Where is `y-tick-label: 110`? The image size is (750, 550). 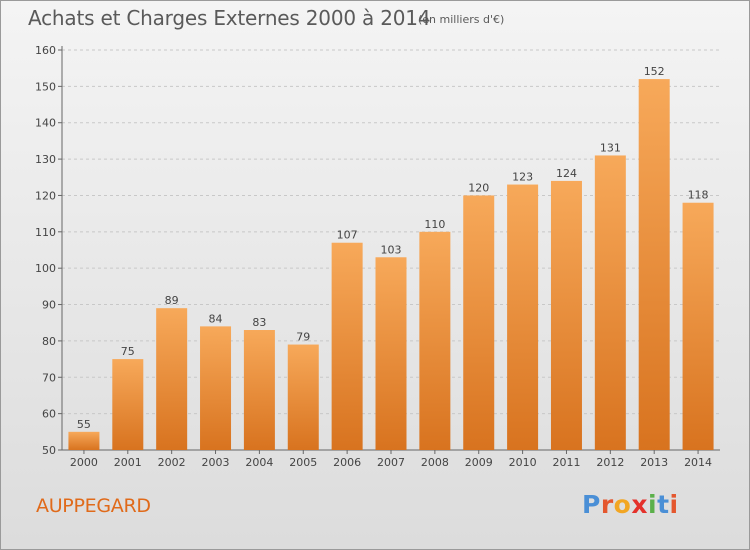 y-tick-label: 110 is located at coordinates (45, 232).